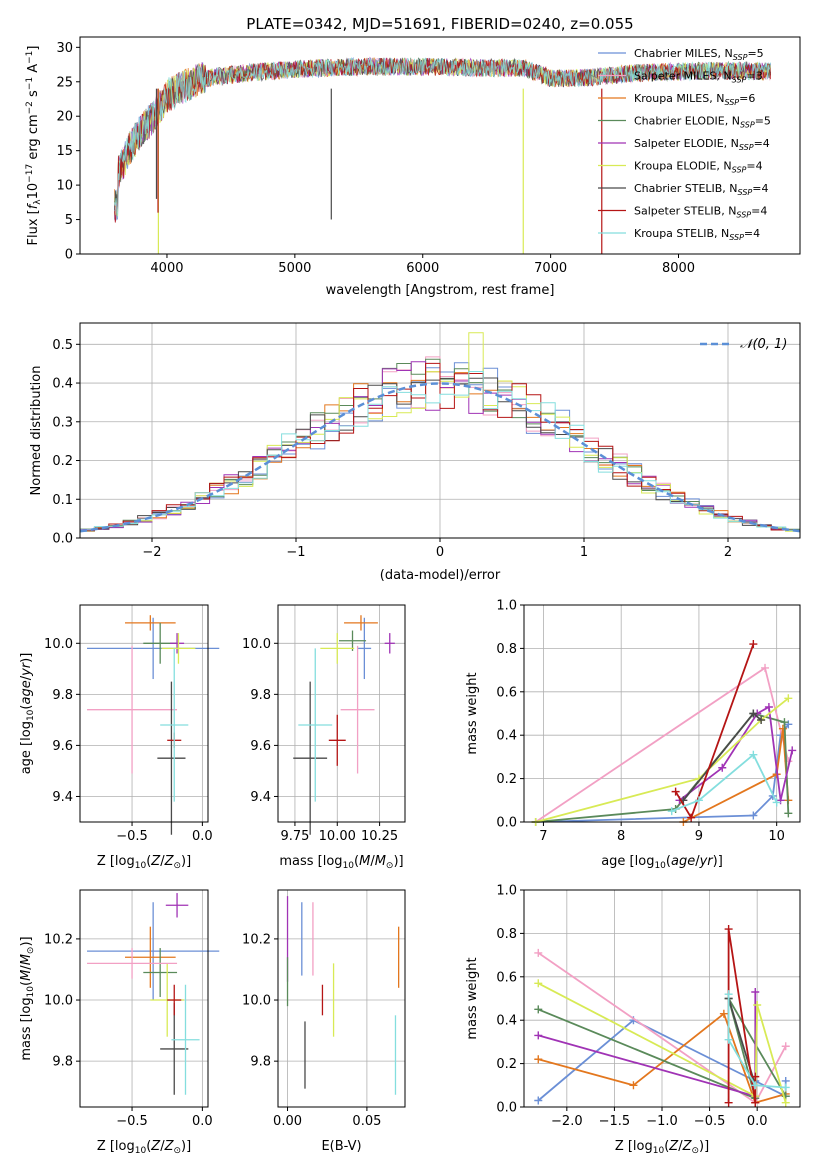 The width and height of the screenshot is (819, 1170). What do you see at coordinates (694, 99) in the screenshot?
I see `legend-entry: Kroupa MILES, NSSP=6` at bounding box center [694, 99].